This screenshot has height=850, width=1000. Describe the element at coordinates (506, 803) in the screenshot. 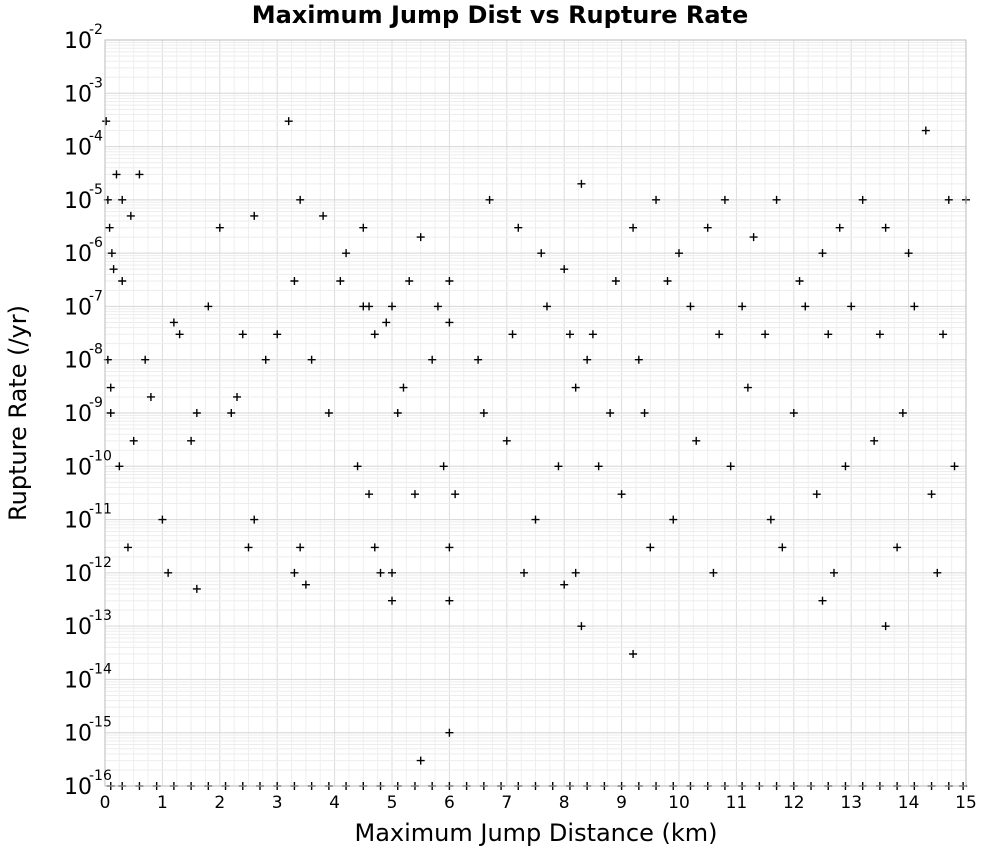

I see `x-tick-label: 7` at that location.